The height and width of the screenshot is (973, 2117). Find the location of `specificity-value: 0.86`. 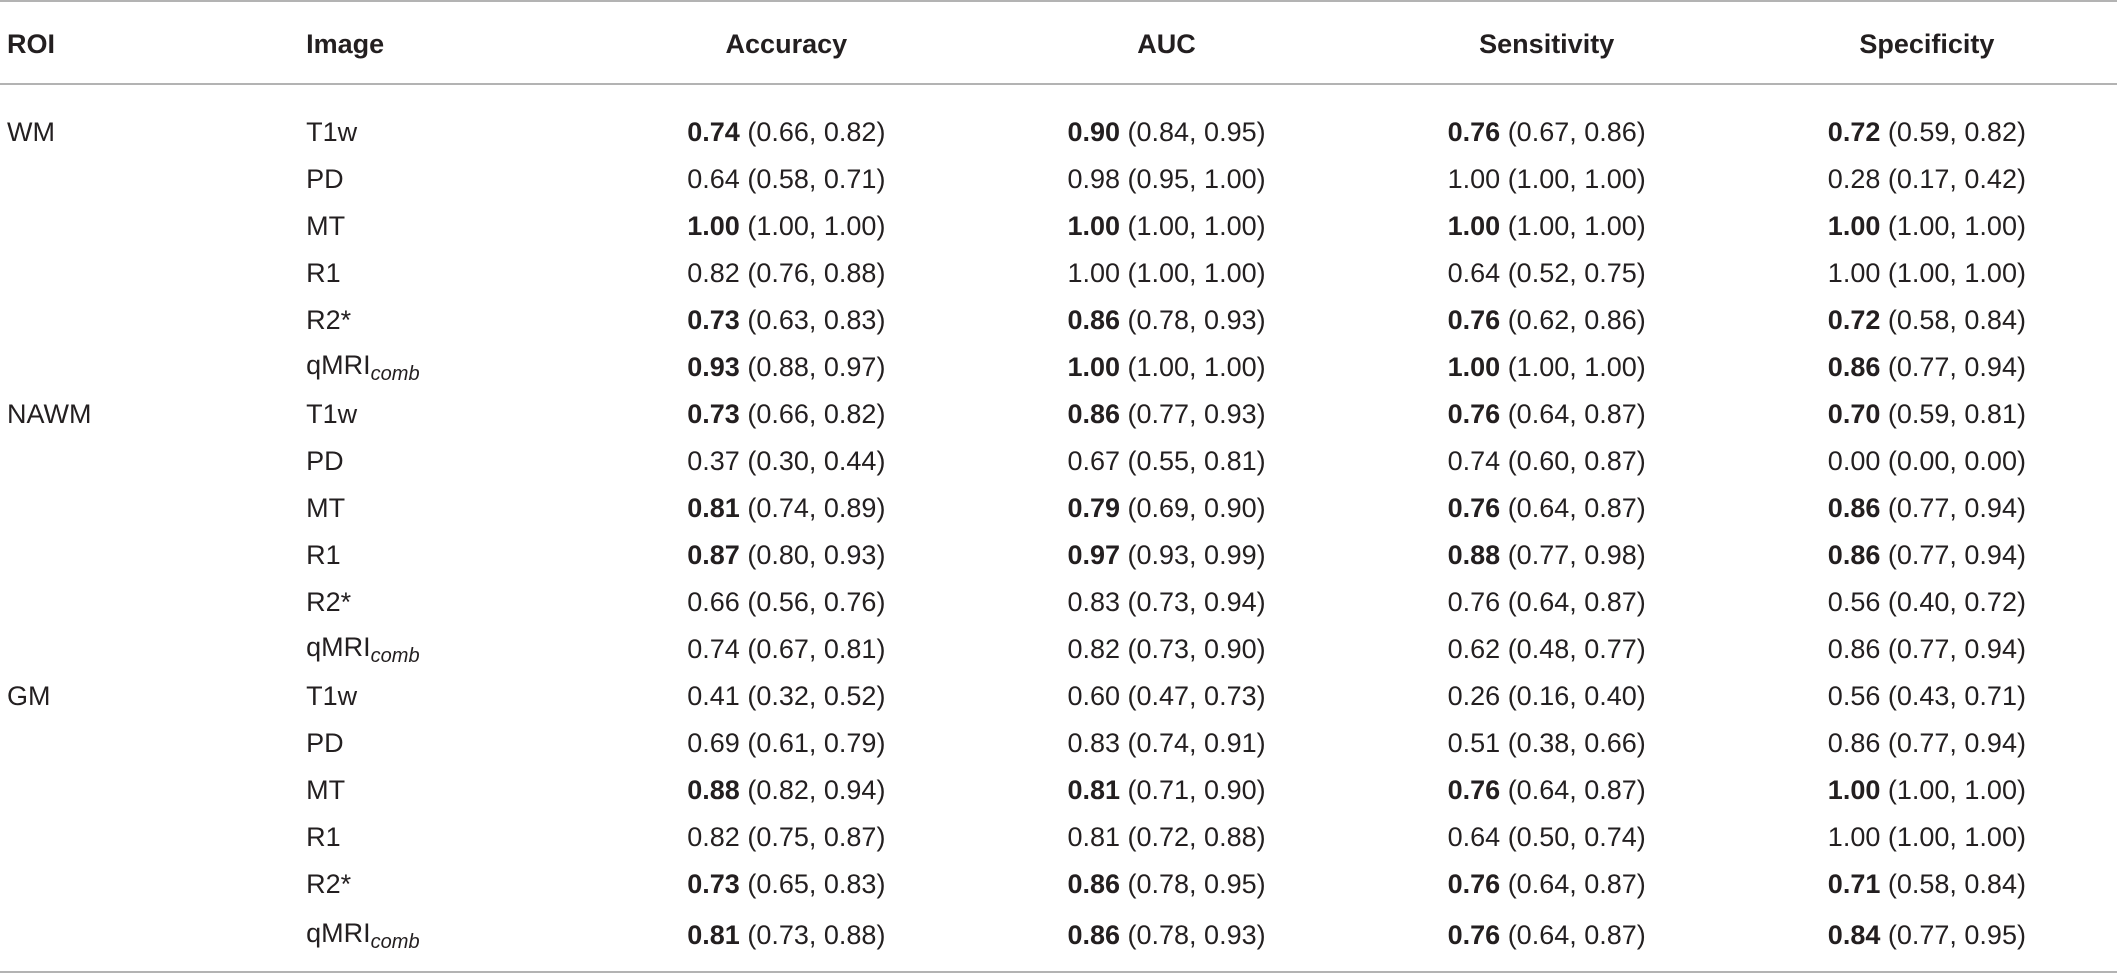

specificity-value: 0.86 is located at coordinates (1854, 743).